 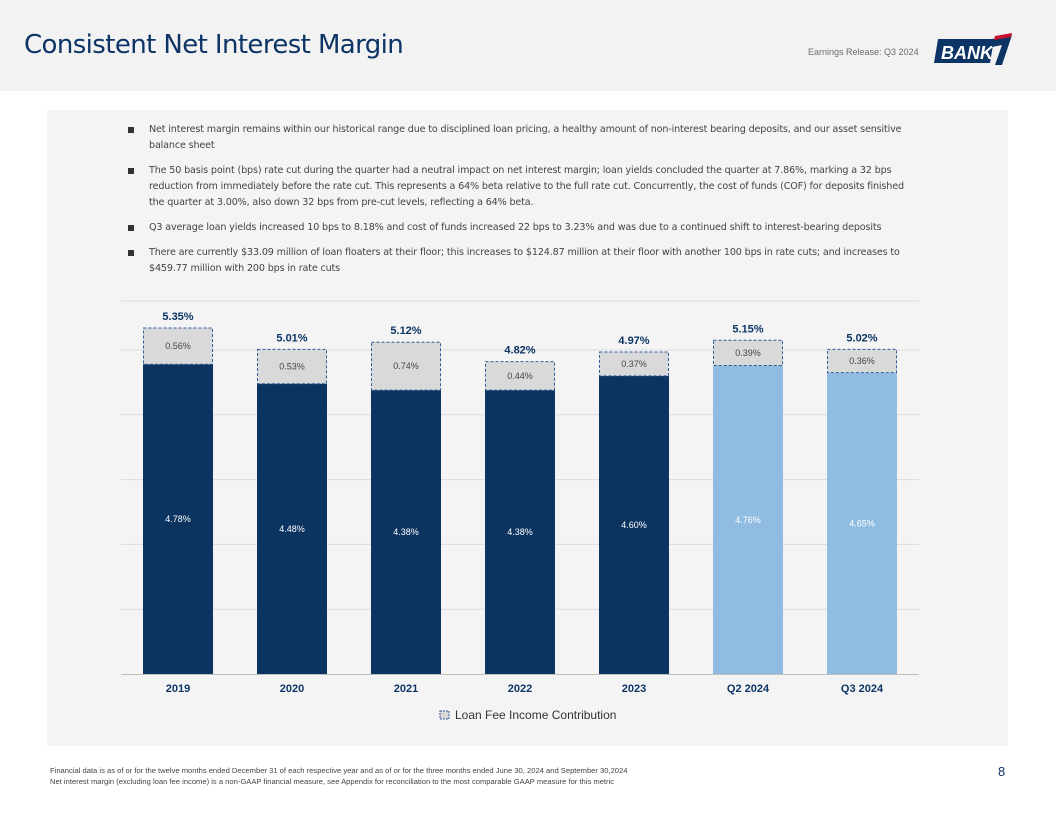 What do you see at coordinates (968, 53) in the screenshot?
I see `logo-text: BANK` at bounding box center [968, 53].